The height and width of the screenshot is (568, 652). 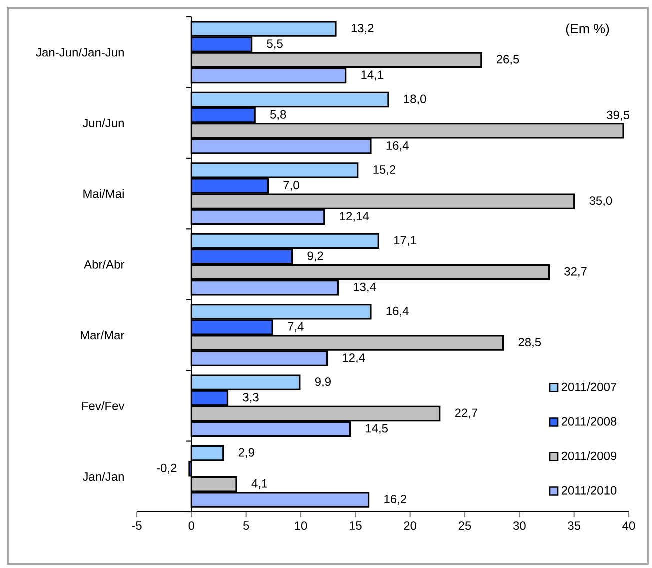 I want to click on x-tick-label: 0, so click(x=191, y=526).